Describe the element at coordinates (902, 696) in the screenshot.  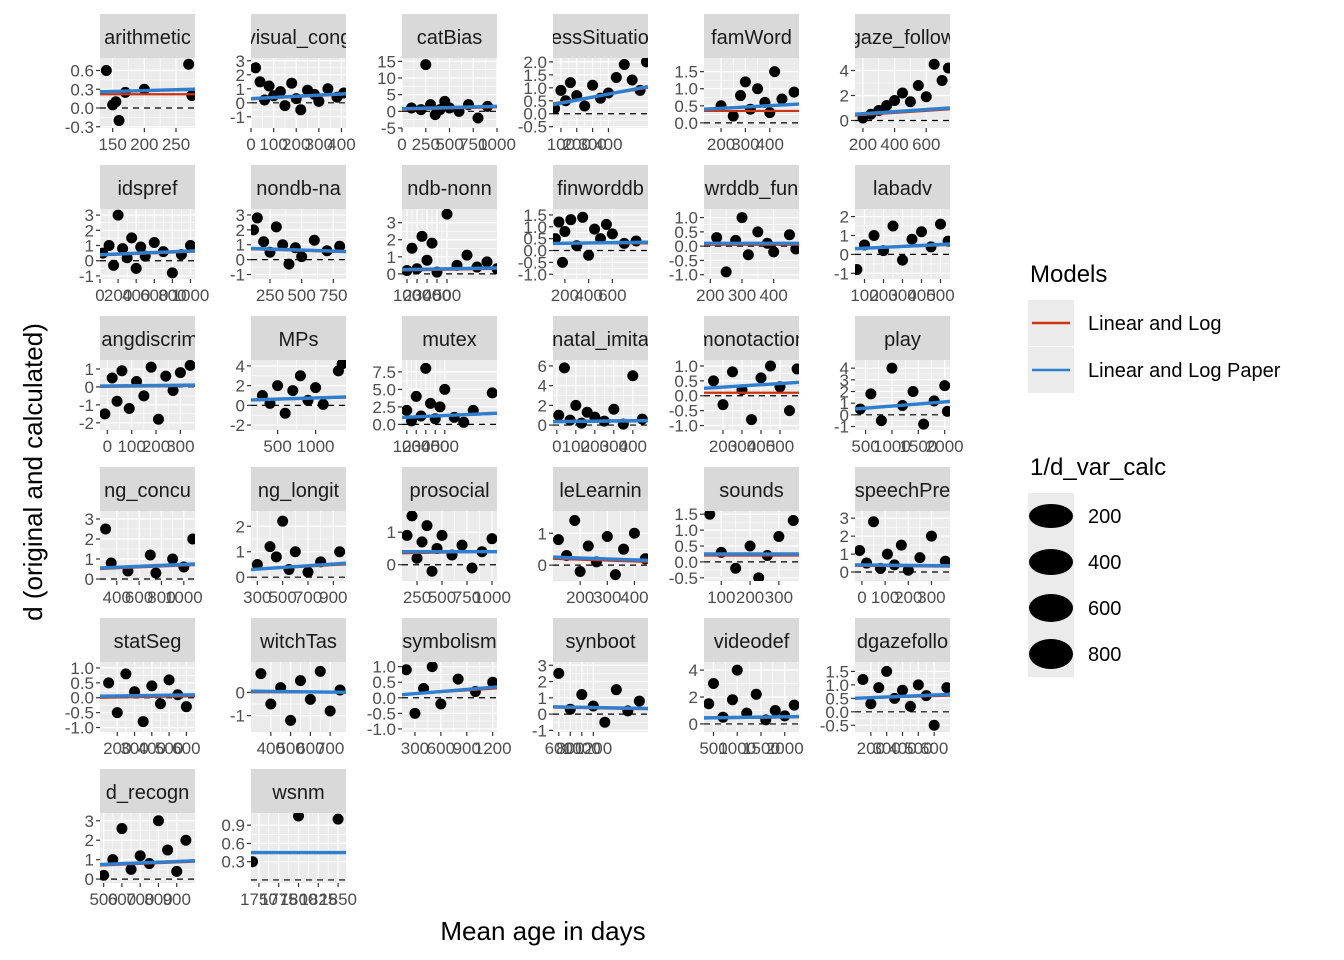
I see `panel-29-fit-linear-and-log-paper` at that location.